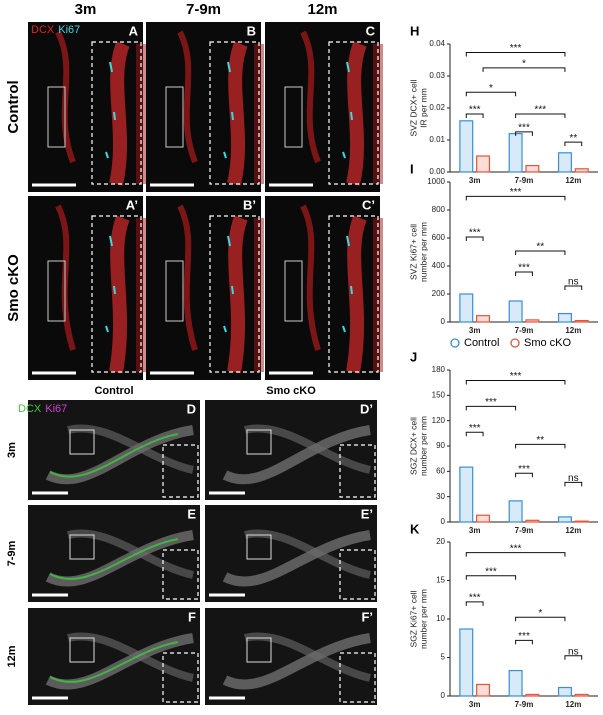  What do you see at coordinates (440, 445) in the screenshot?
I see `y-tick-label: 90` at bounding box center [440, 445].